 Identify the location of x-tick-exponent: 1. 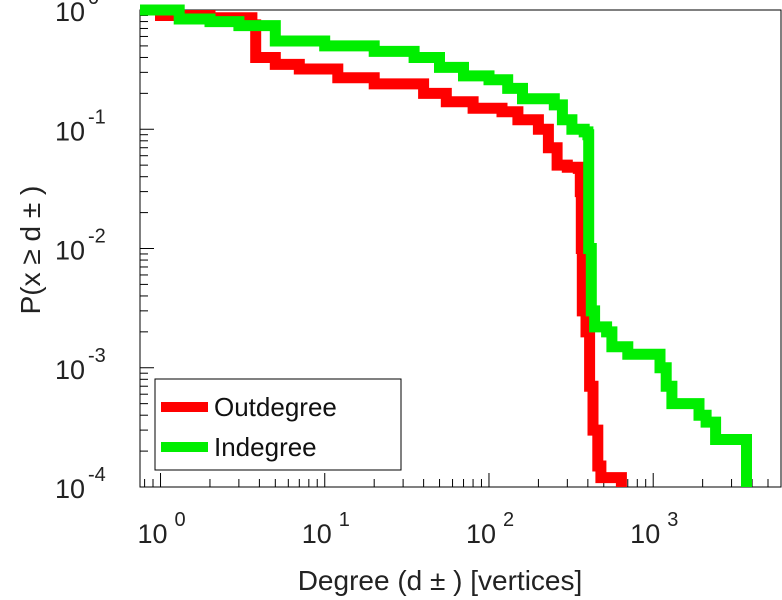
(344, 520).